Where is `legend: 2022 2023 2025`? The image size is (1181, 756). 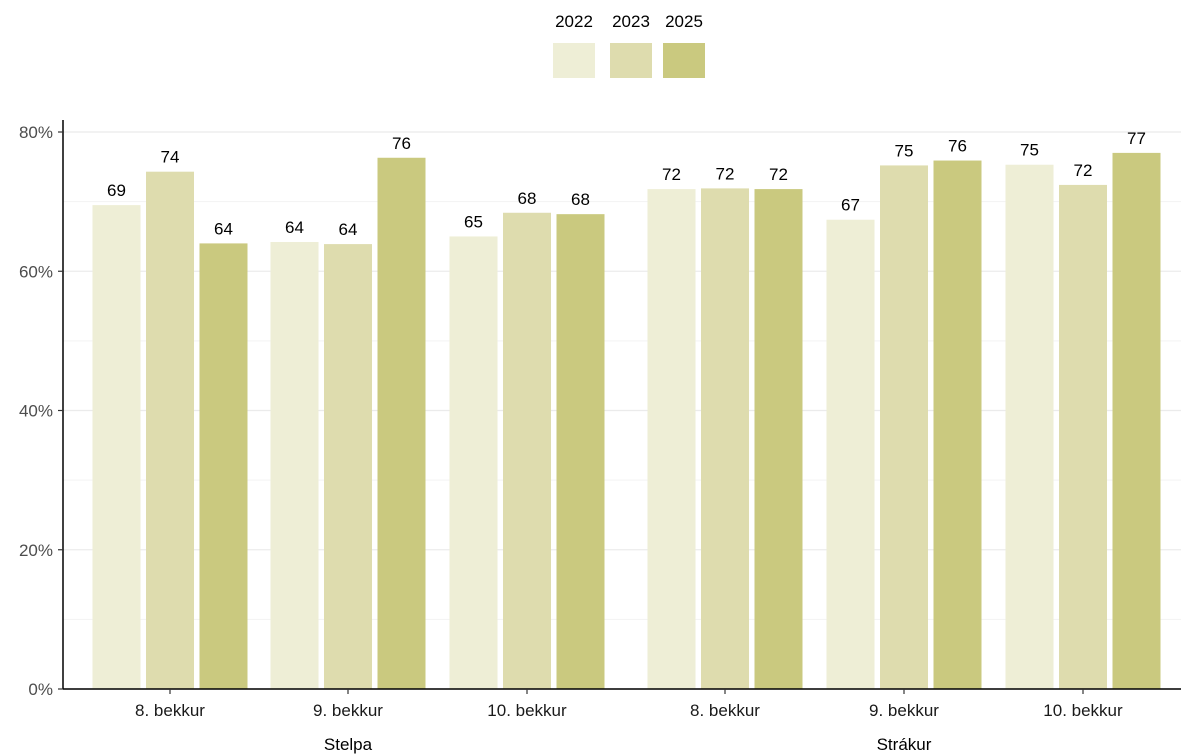
legend: 2022 2023 2025 is located at coordinates (629, 45).